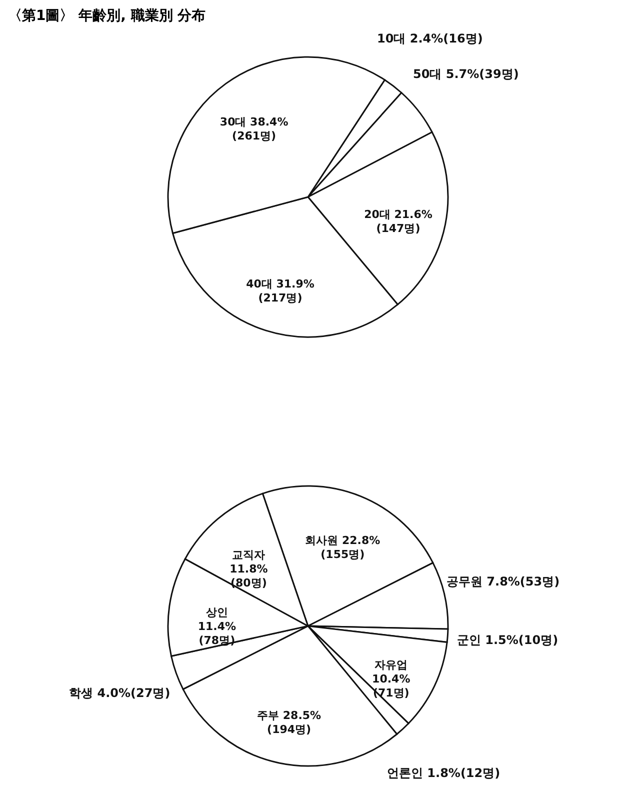  I want to click on chart-title: 〈第1圖〉 年齡別, 職業別 分布, so click(107, 15).